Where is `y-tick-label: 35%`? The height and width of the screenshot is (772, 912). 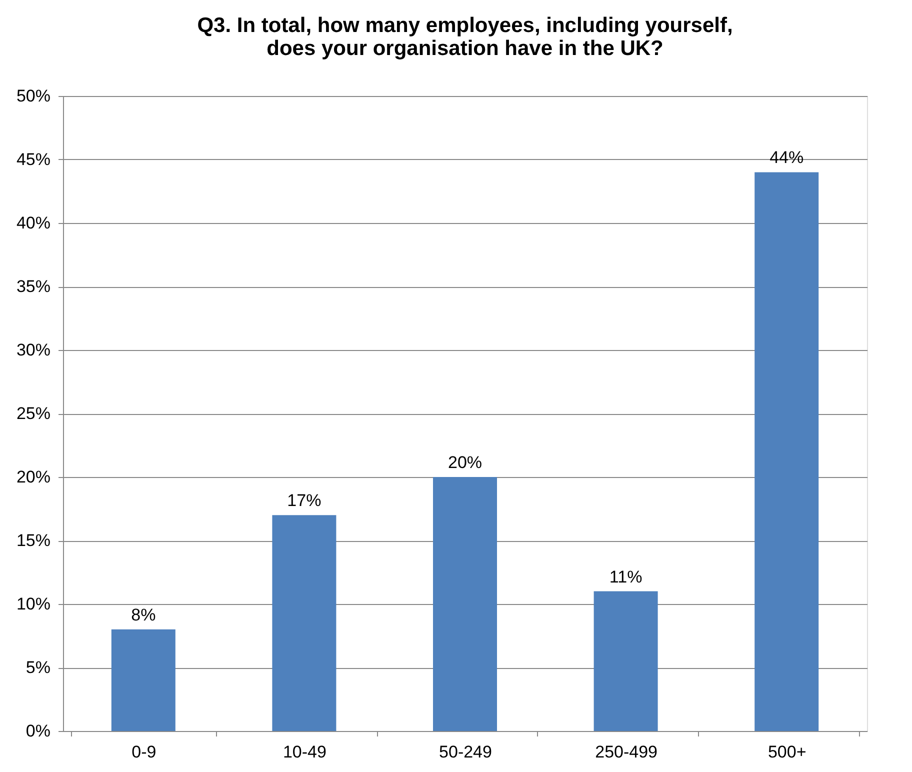 y-tick-label: 35% is located at coordinates (33, 286).